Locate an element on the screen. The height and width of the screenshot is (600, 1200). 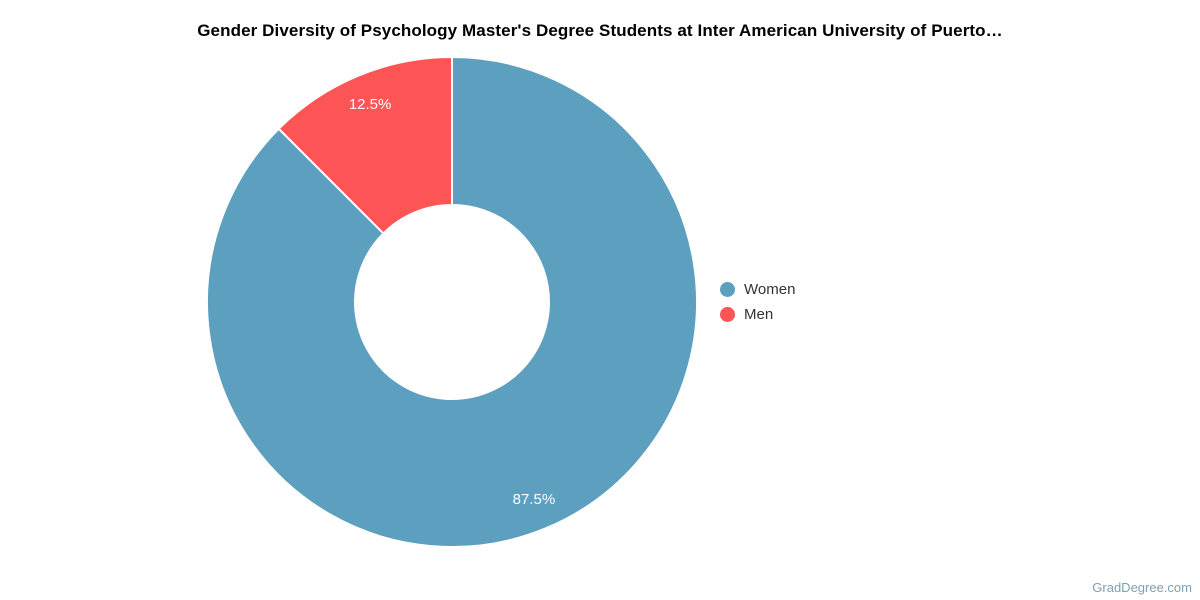
legend-item-men: Men is located at coordinates (757, 314).